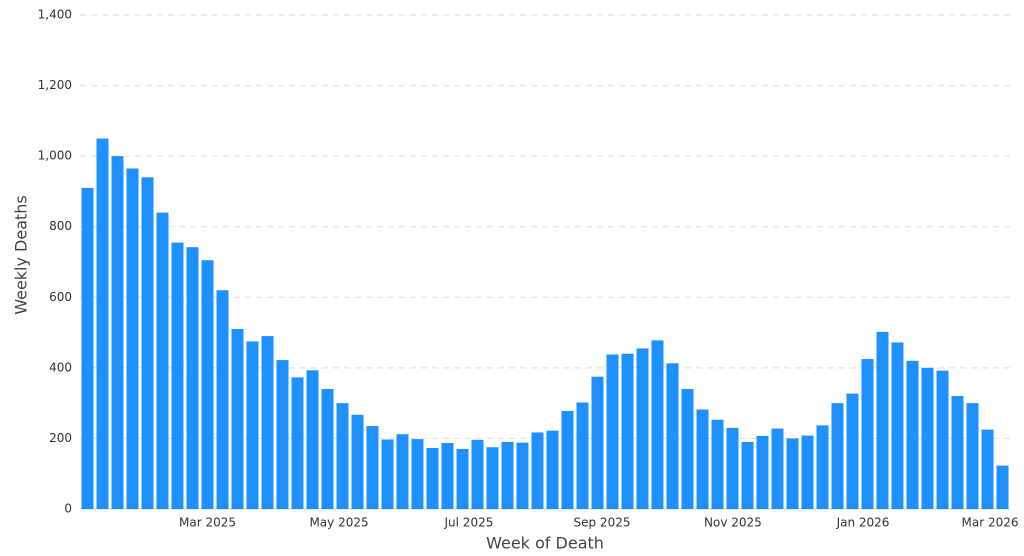 This screenshot has width=1024, height=556. Describe the element at coordinates (21, 255) in the screenshot. I see `y-axis-title: Weekly Deaths` at that location.